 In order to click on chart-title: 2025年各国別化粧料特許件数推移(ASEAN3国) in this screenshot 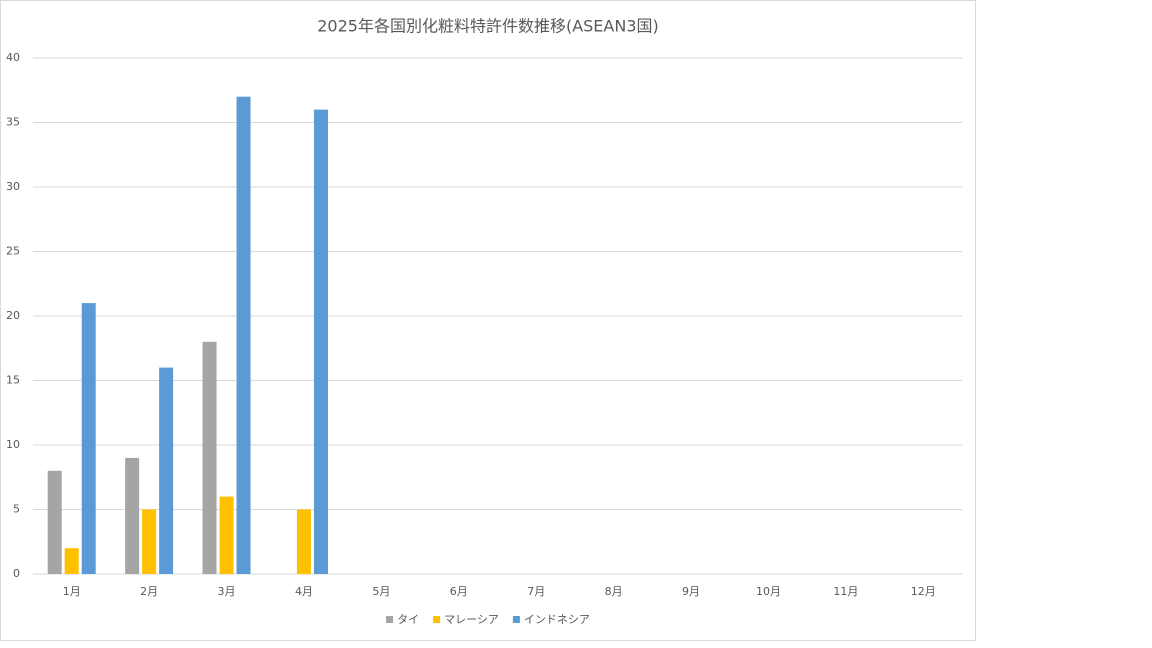, I will do `click(488, 26)`.